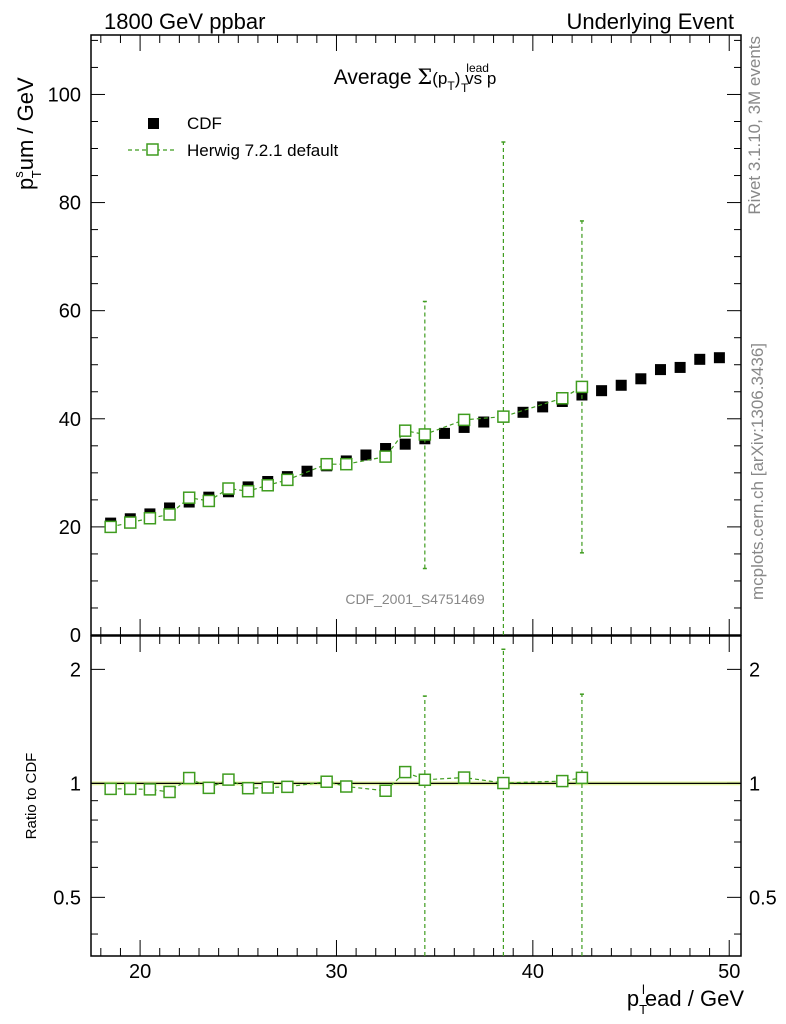  What do you see at coordinates (424, 77) in the screenshot?
I see `title-sigma: Σ` at bounding box center [424, 77].